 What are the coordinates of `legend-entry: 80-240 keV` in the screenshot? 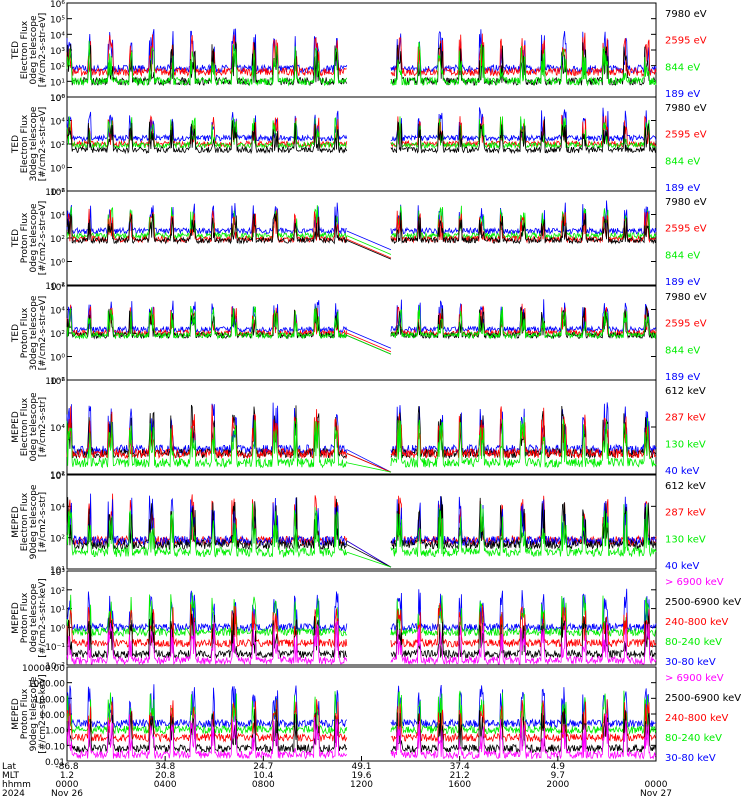 It's located at (693, 738).